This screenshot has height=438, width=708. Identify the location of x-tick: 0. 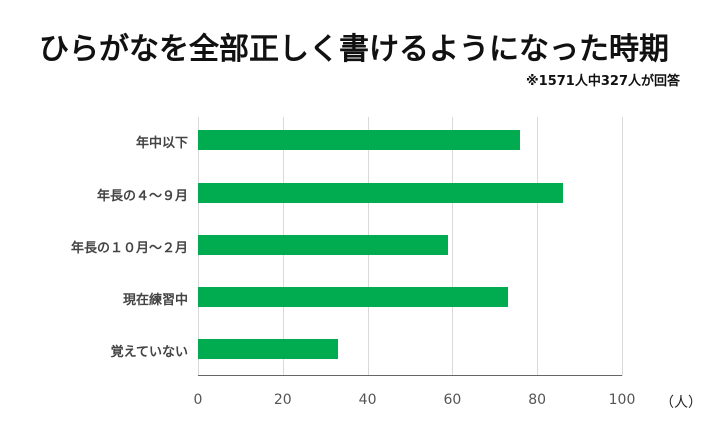
(198, 400).